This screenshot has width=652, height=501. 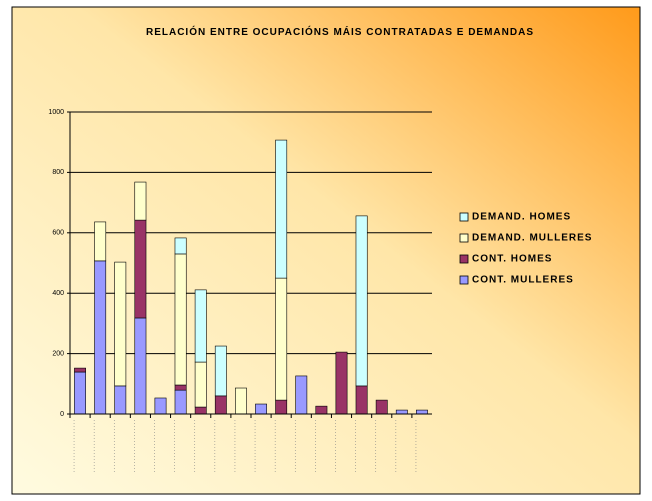 What do you see at coordinates (58, 353) in the screenshot?
I see `y-tick-label: 200` at bounding box center [58, 353].